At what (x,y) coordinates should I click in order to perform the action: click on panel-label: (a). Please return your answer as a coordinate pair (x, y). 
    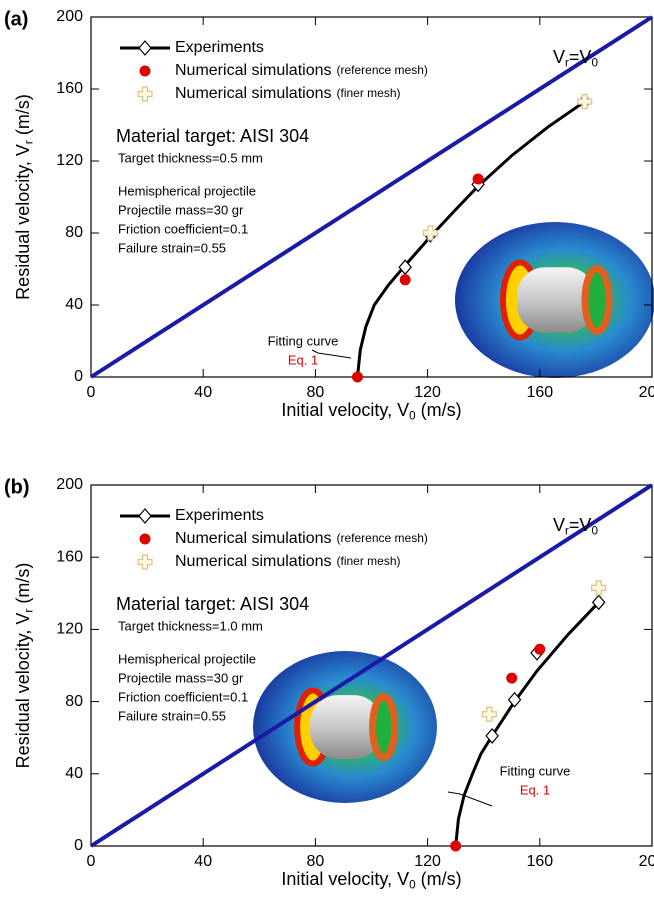
    Looking at the image, I should click on (16, 19).